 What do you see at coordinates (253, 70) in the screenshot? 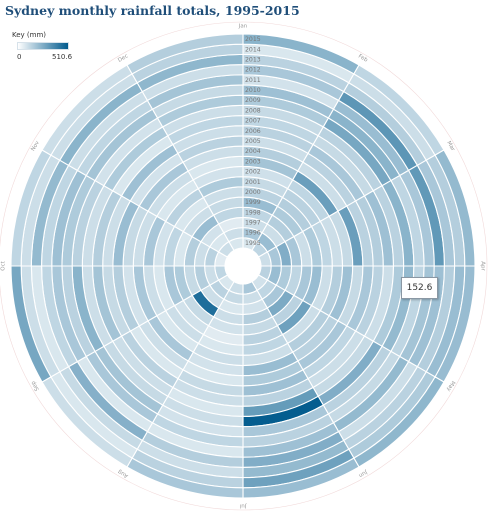
I see `year-label-2012: 2012` at bounding box center [253, 70].